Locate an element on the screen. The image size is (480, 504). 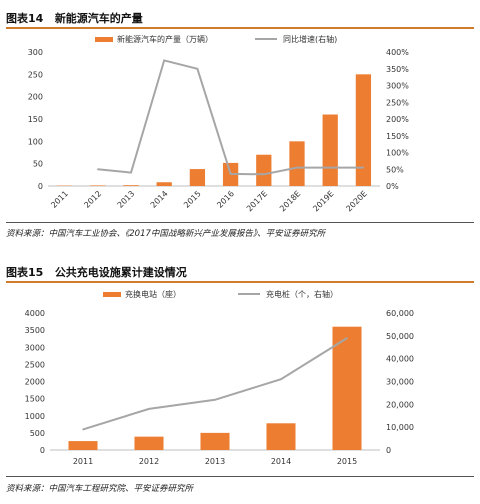
x-tick-label: 2020E is located at coordinates (356, 201).